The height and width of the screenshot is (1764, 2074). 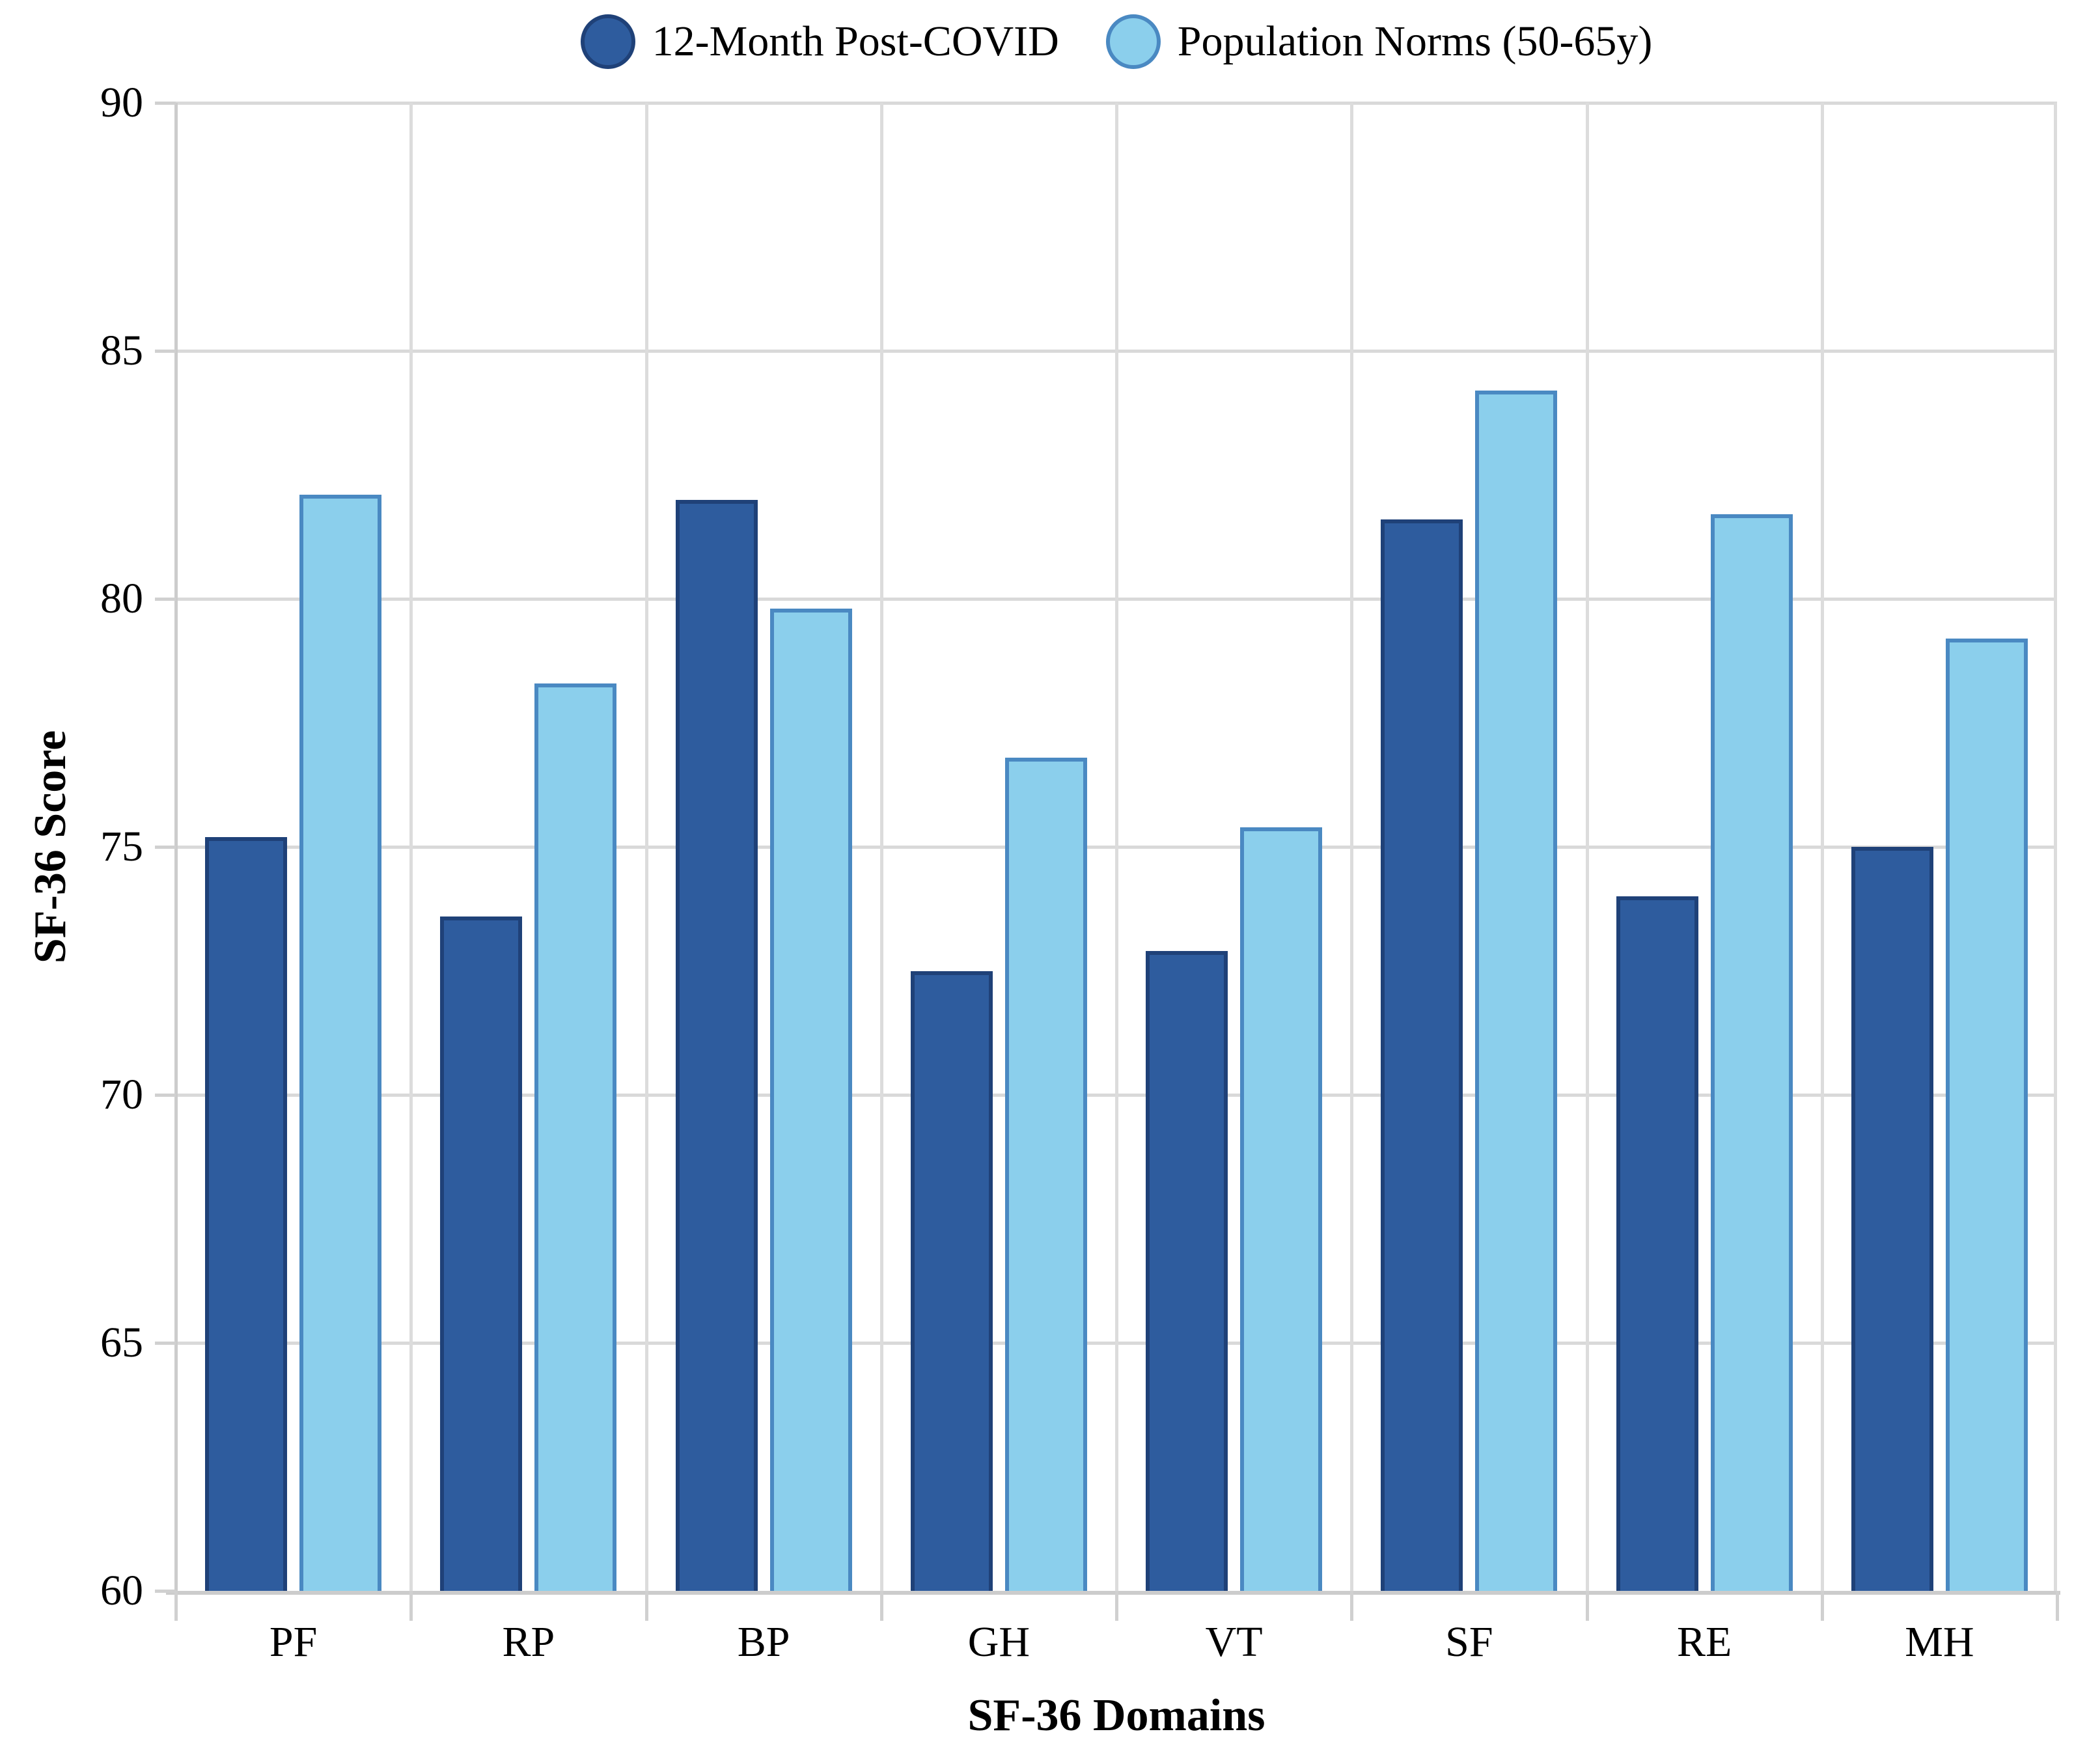 I want to click on x-tick-label-RP: RP, so click(x=528, y=1642).